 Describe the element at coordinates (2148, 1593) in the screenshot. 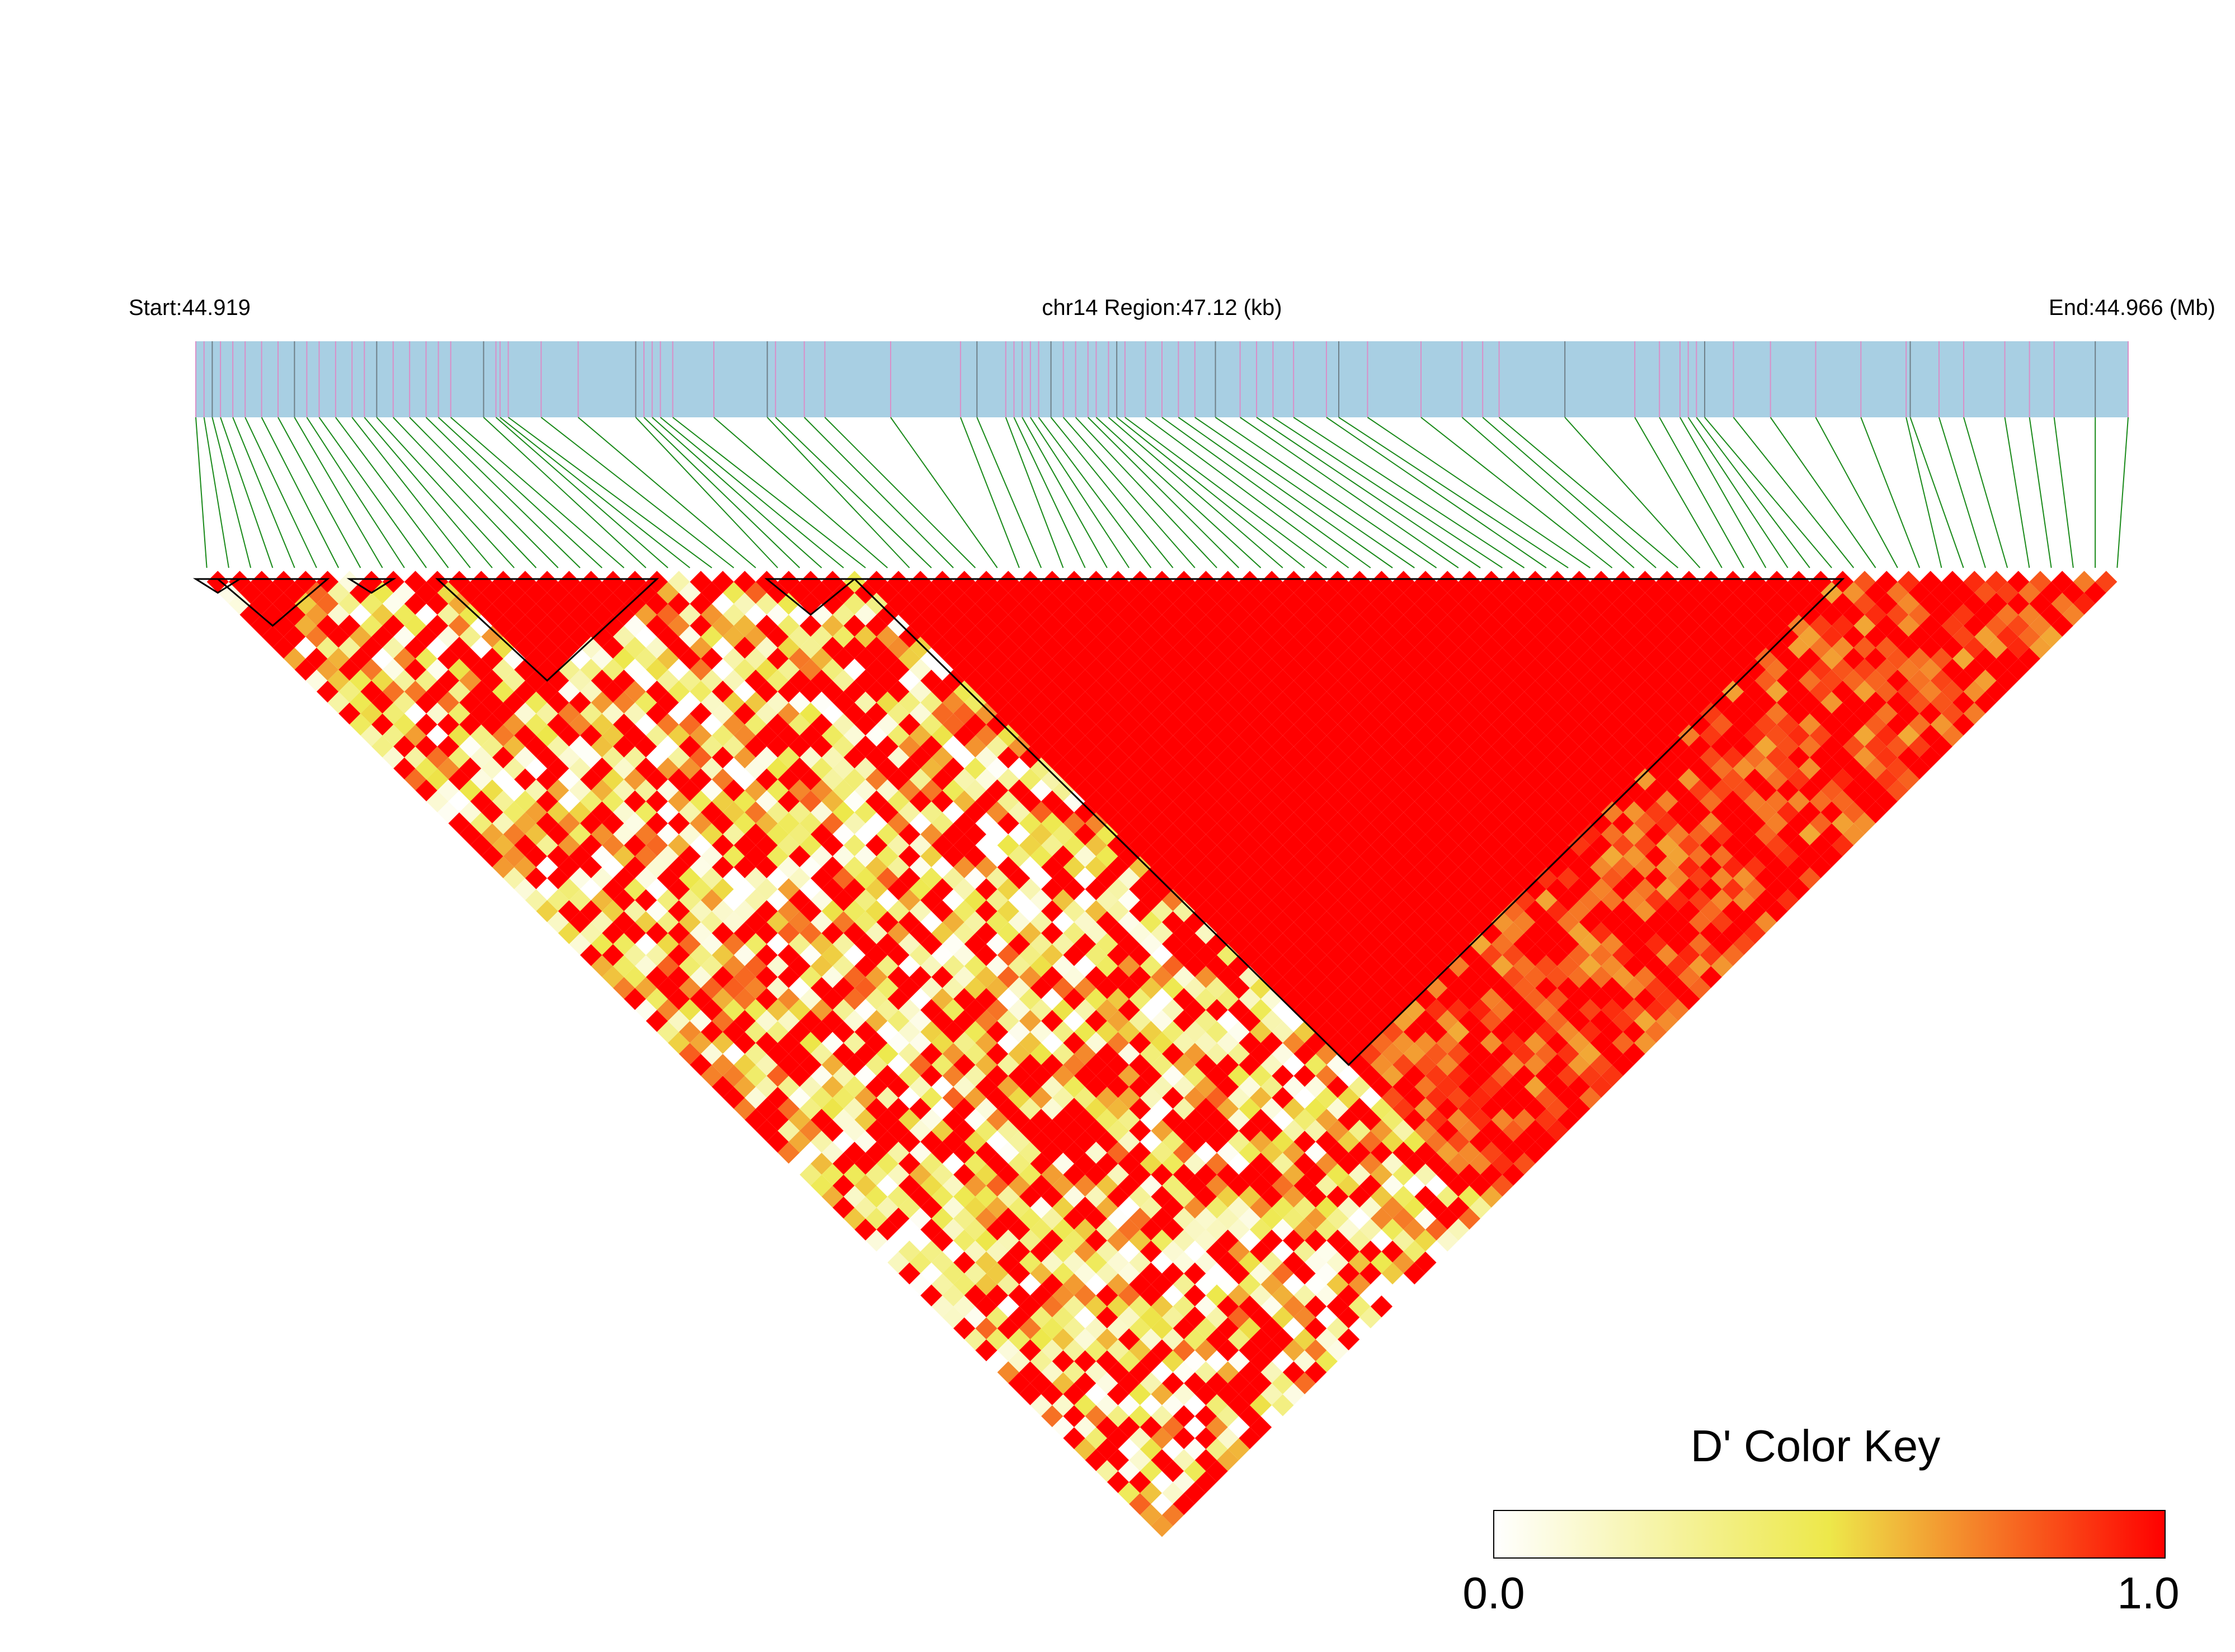

I see `color-key-max-label: 1.0` at that location.